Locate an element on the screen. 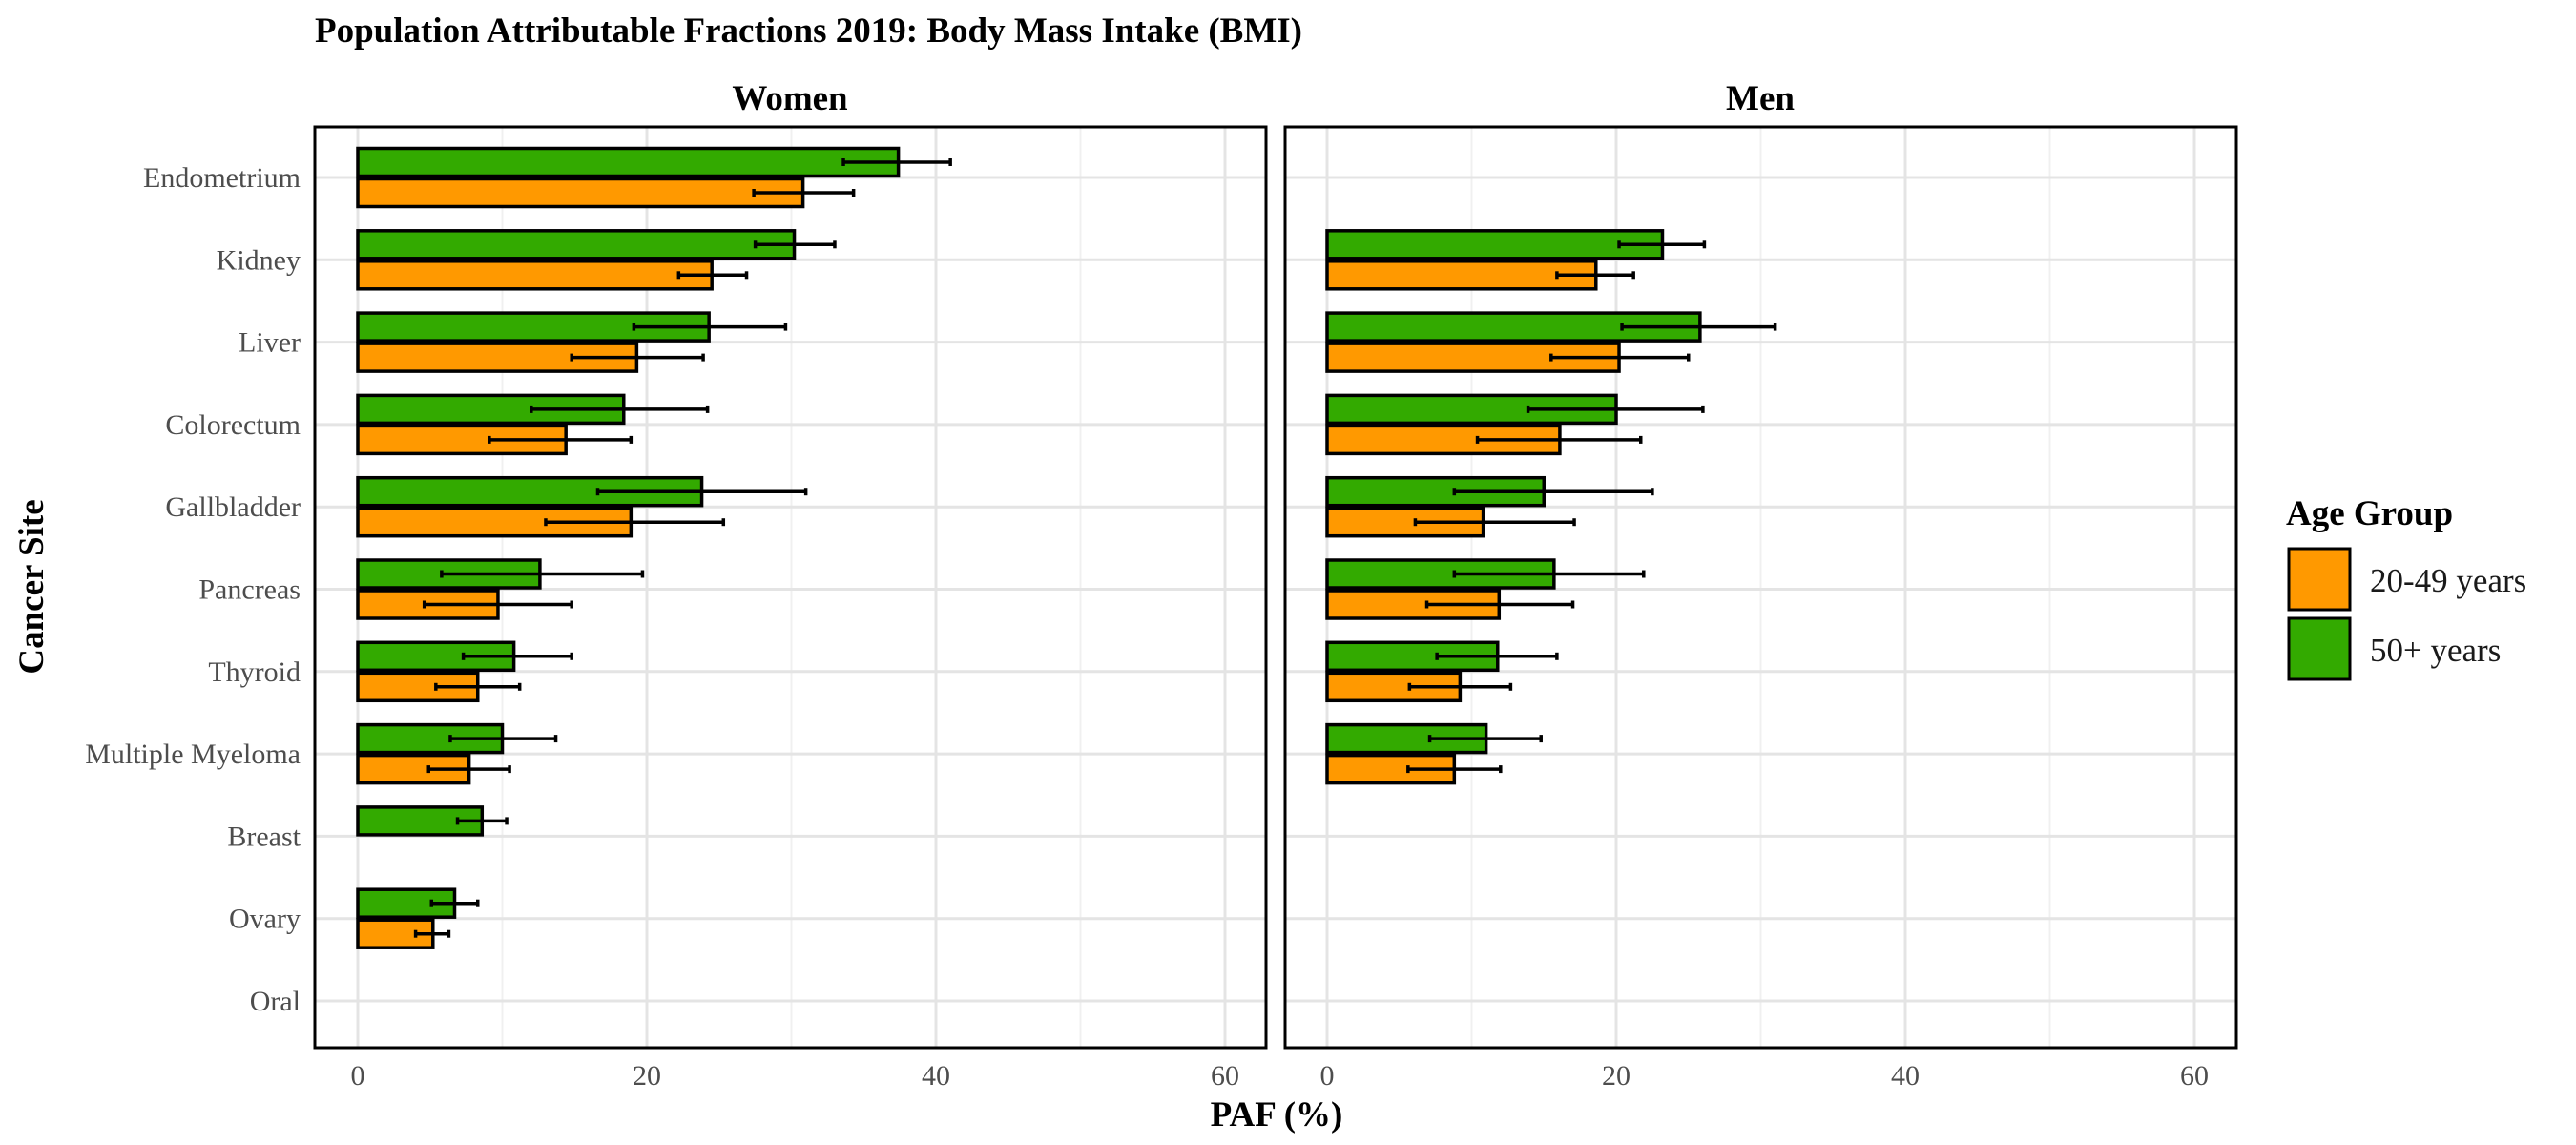 The width and height of the screenshot is (2576, 1145). y-tick-label-ovary: Ovary is located at coordinates (265, 920).